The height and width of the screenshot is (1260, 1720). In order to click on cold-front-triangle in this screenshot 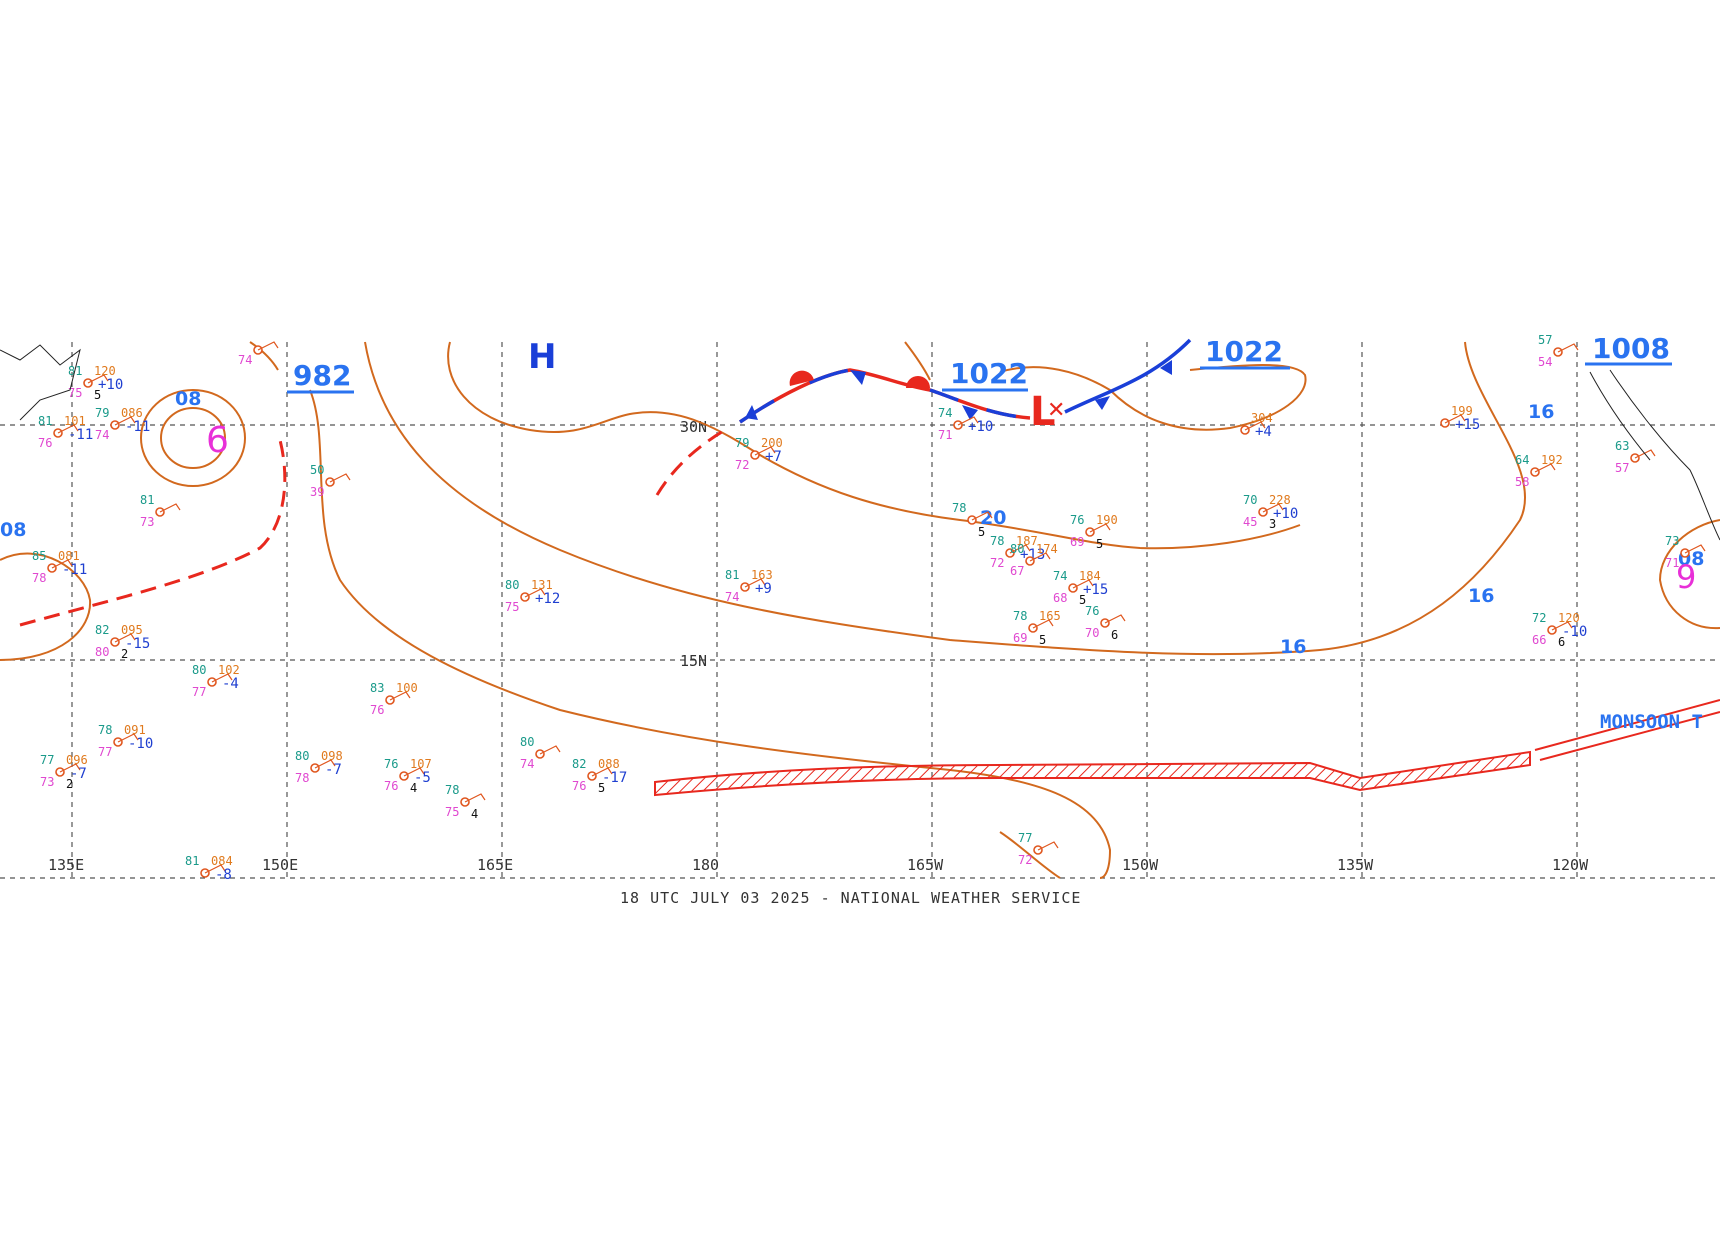, I will do `click(970, 412)`.